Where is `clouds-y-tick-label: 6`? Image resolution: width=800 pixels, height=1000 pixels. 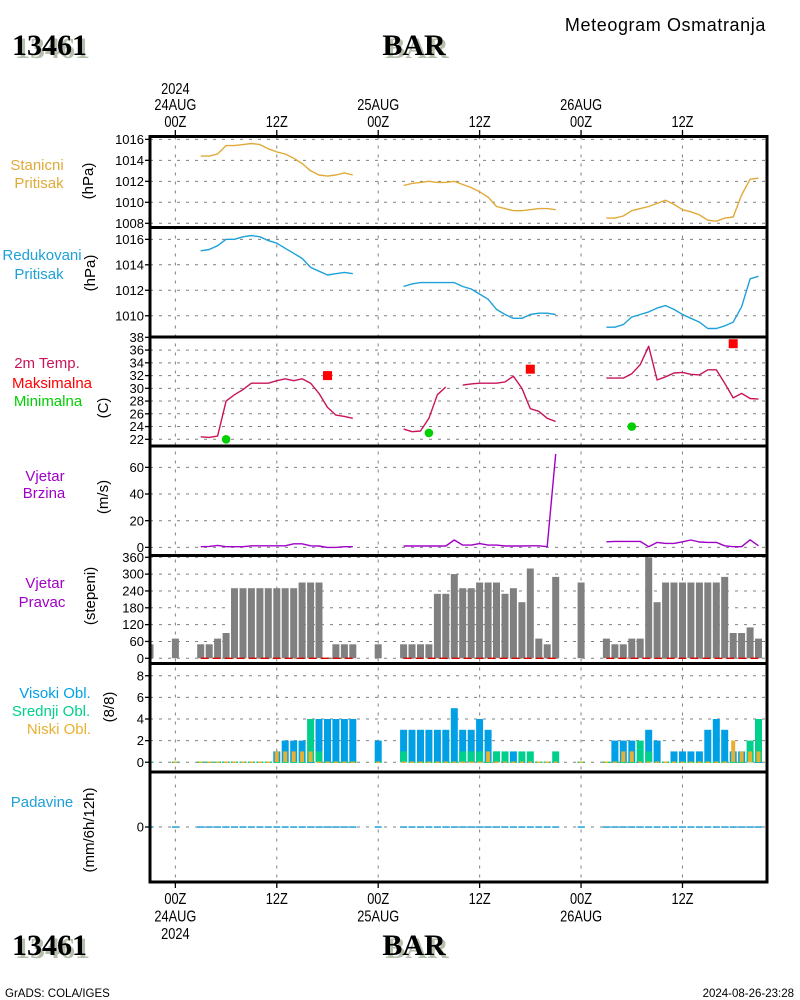 clouds-y-tick-label: 6 is located at coordinates (140, 697).